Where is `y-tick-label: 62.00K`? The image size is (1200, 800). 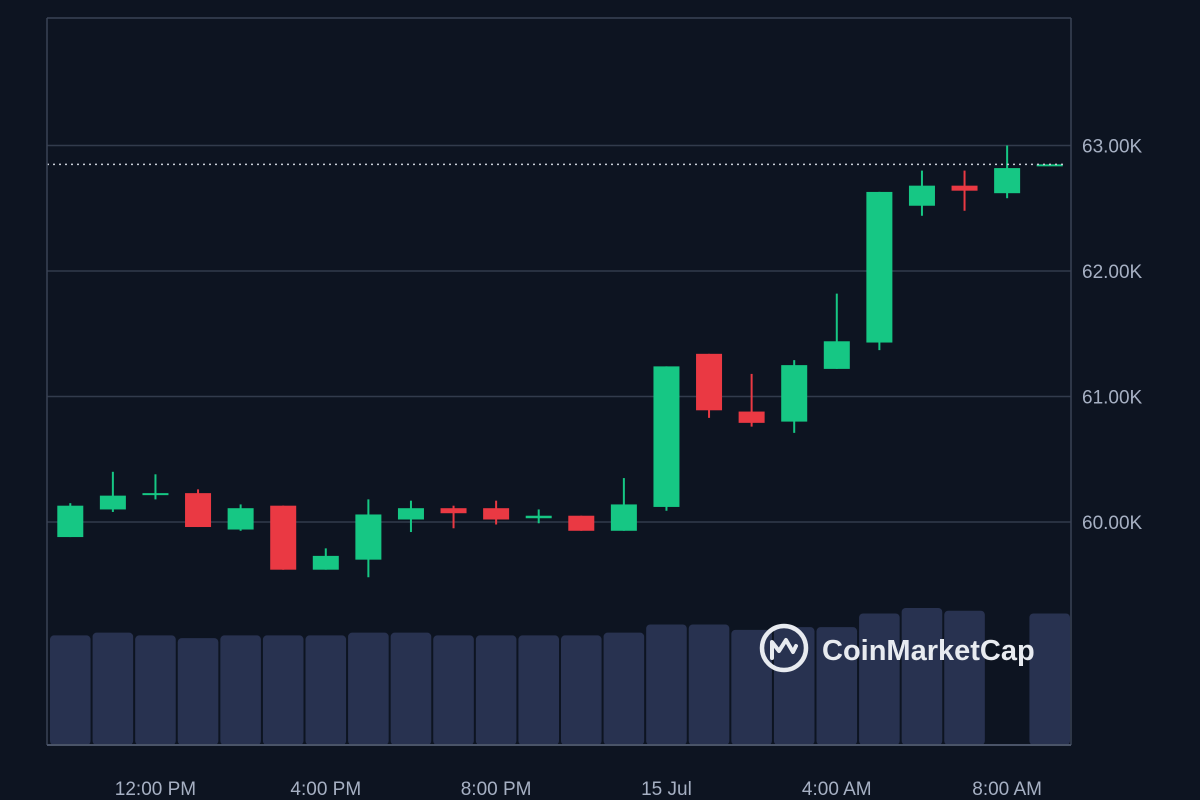 y-tick-label: 62.00K is located at coordinates (1112, 272).